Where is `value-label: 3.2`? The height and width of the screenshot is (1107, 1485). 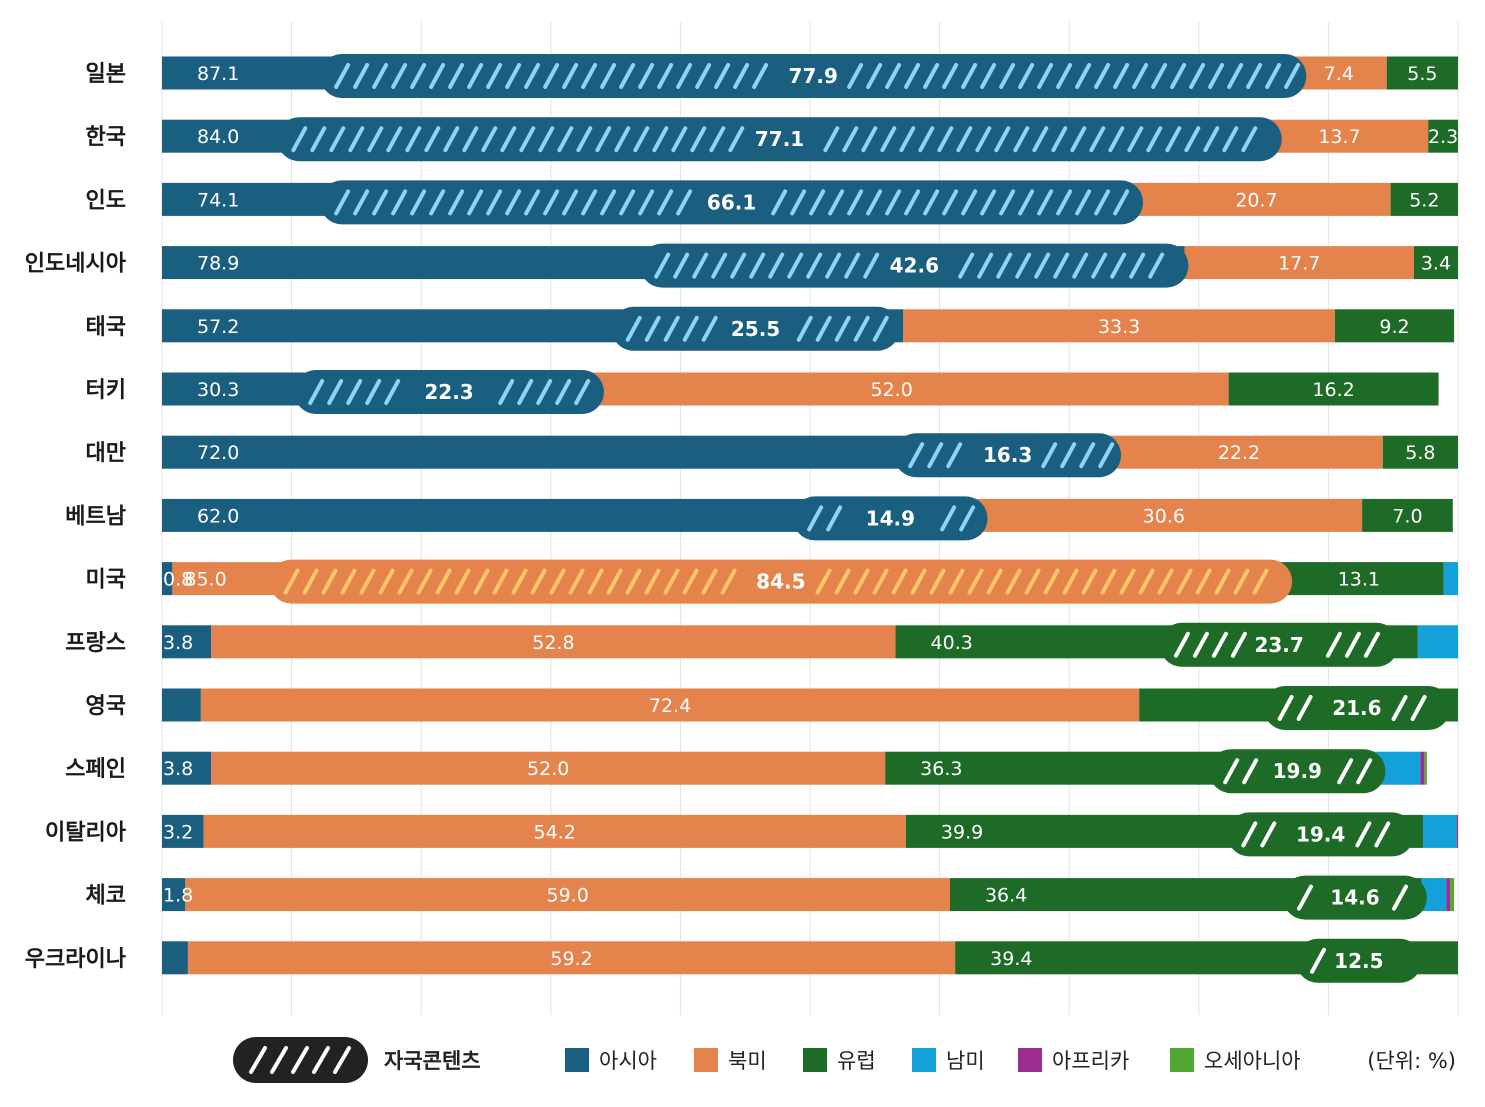 value-label: 3.2 is located at coordinates (178, 832).